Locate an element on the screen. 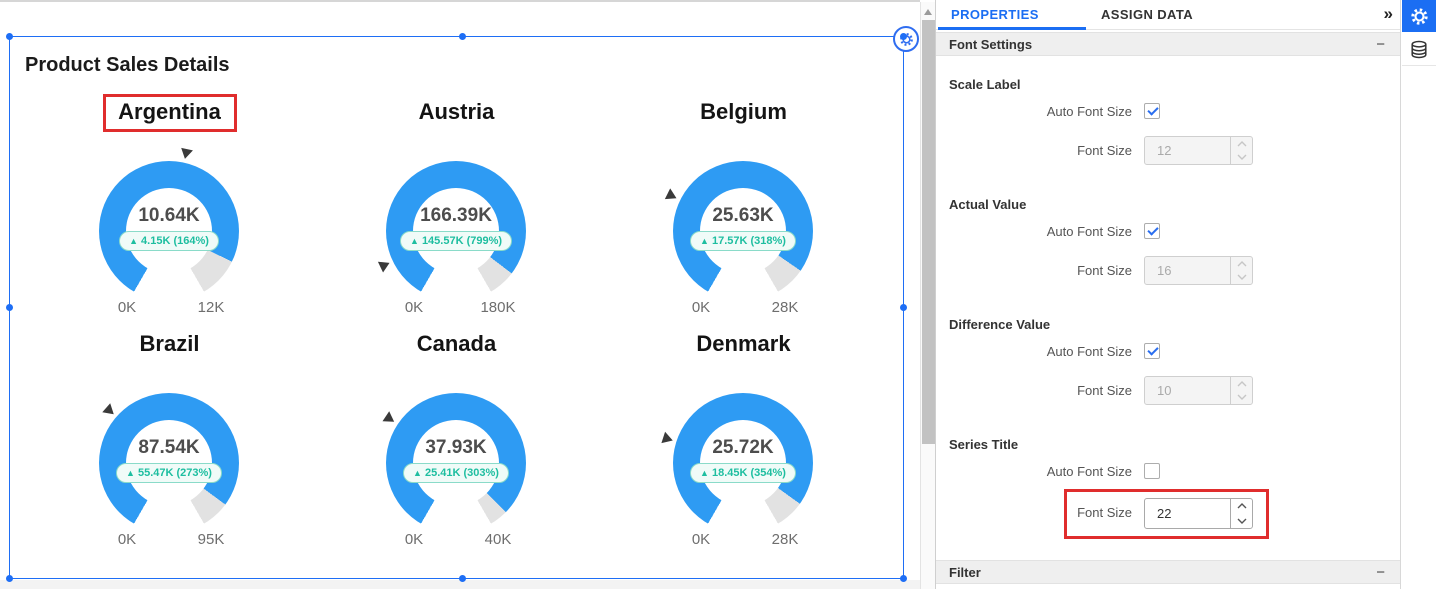 This screenshot has width=1436, height=589. section-title: Filter is located at coordinates (965, 572).